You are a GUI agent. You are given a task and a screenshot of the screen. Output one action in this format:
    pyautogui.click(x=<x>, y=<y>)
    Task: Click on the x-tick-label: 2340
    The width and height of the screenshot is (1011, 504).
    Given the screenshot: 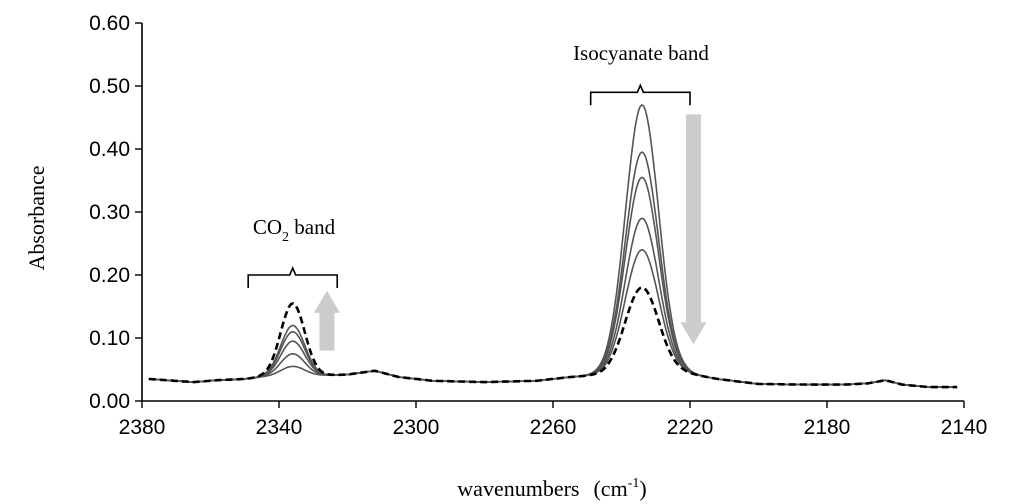 What is the action you would take?
    pyautogui.click(x=279, y=427)
    